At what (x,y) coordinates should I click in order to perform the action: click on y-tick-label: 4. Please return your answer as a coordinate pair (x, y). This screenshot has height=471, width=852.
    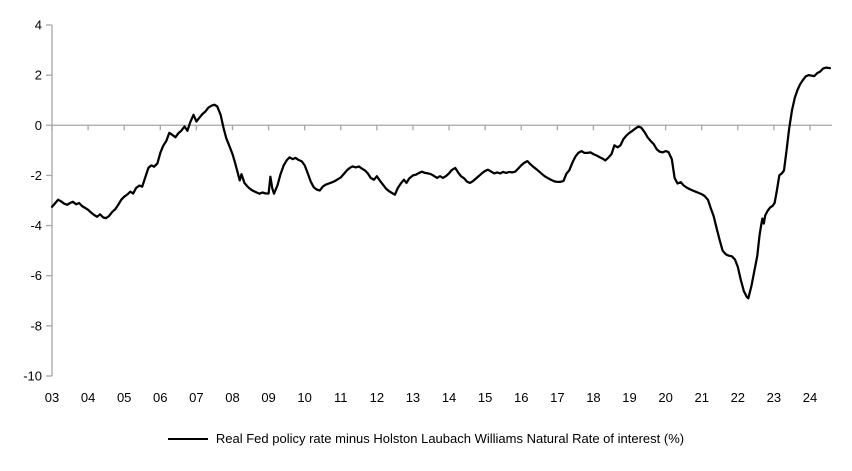
    Looking at the image, I should click on (38, 25).